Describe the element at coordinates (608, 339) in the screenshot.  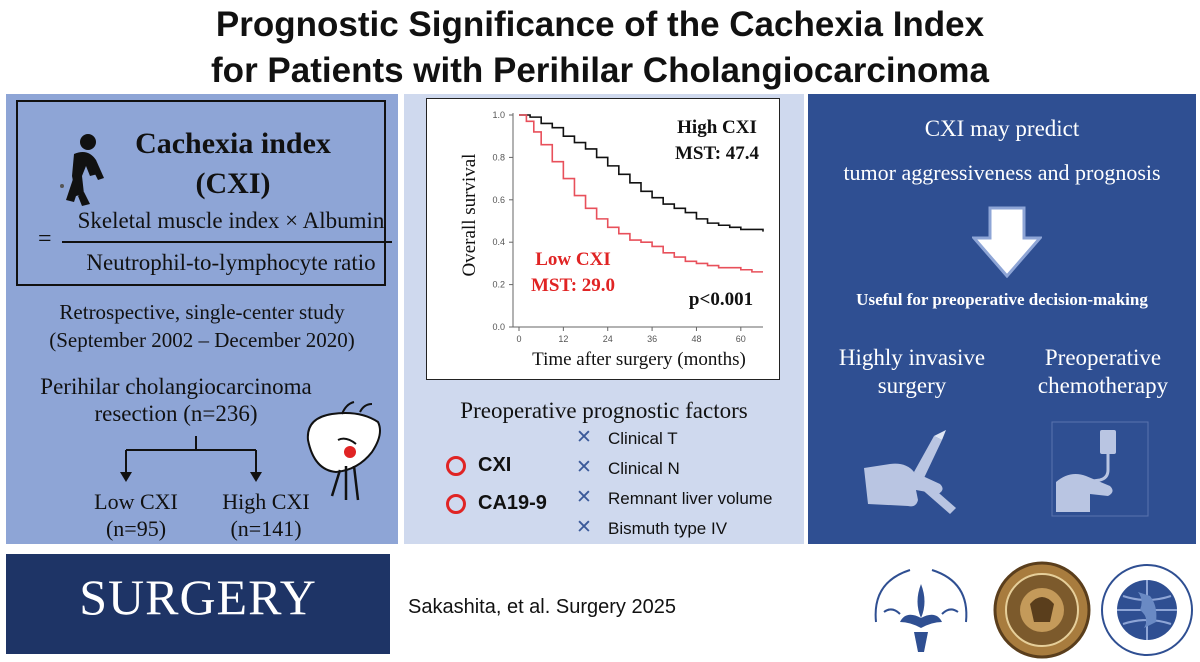
I see `x-tick-label: 24` at that location.